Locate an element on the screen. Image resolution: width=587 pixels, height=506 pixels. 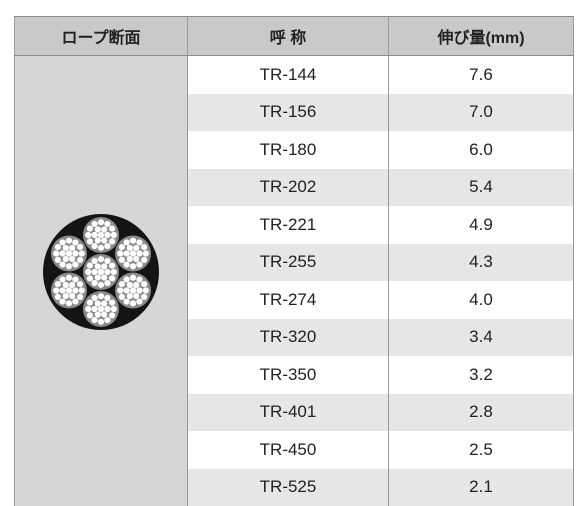
elongation-cell: 4.0 is located at coordinates (481, 300).